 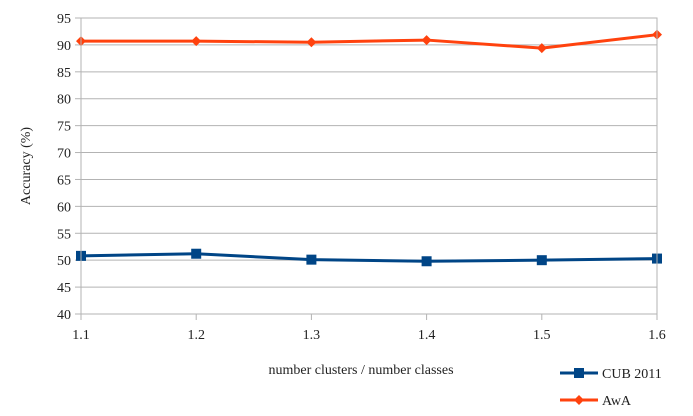 I want to click on y-axis-ticks: 40 45 50 55 60 65 70 75 80 85 90 95, so click(x=69, y=167).